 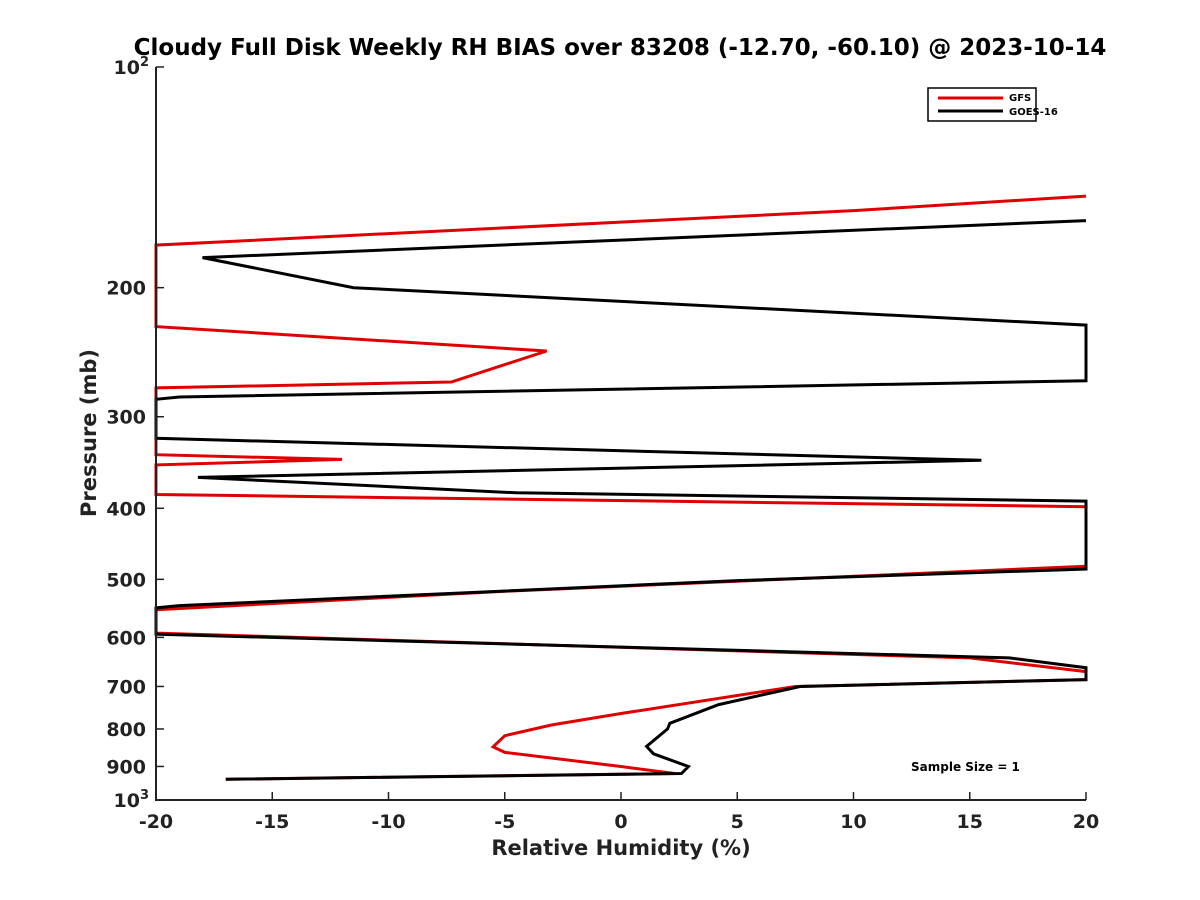 I want to click on y-tick-label: 800, so click(x=126, y=730).